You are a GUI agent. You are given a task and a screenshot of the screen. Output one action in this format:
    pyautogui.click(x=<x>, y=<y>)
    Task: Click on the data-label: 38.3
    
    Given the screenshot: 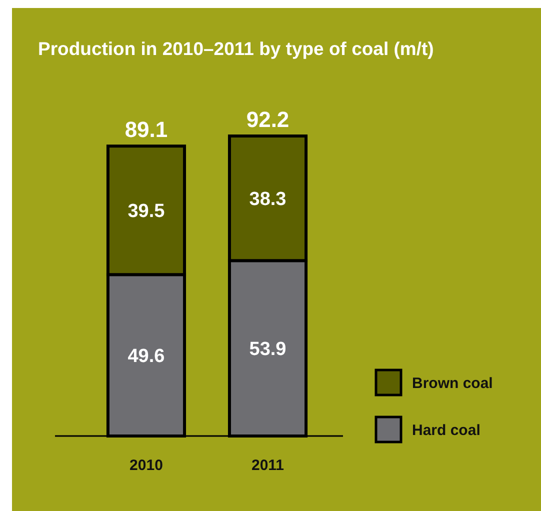 What is the action you would take?
    pyautogui.click(x=267, y=199)
    